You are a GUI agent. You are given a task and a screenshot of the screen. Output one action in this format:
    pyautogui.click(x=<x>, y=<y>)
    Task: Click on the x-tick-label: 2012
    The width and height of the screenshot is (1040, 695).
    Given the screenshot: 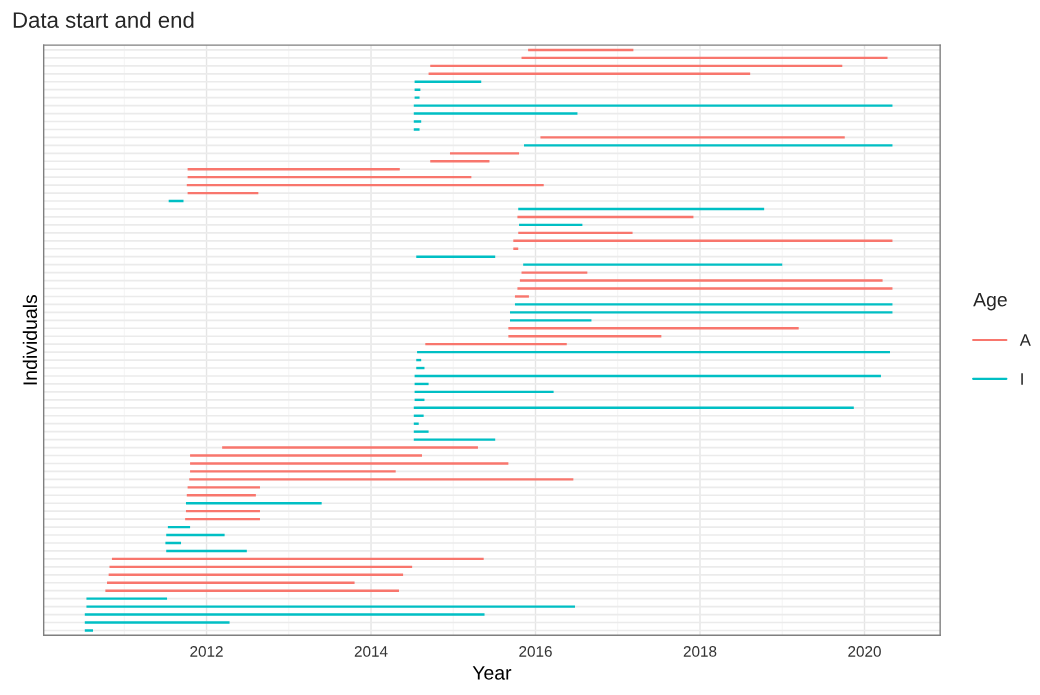 What is the action you would take?
    pyautogui.click(x=206, y=651)
    